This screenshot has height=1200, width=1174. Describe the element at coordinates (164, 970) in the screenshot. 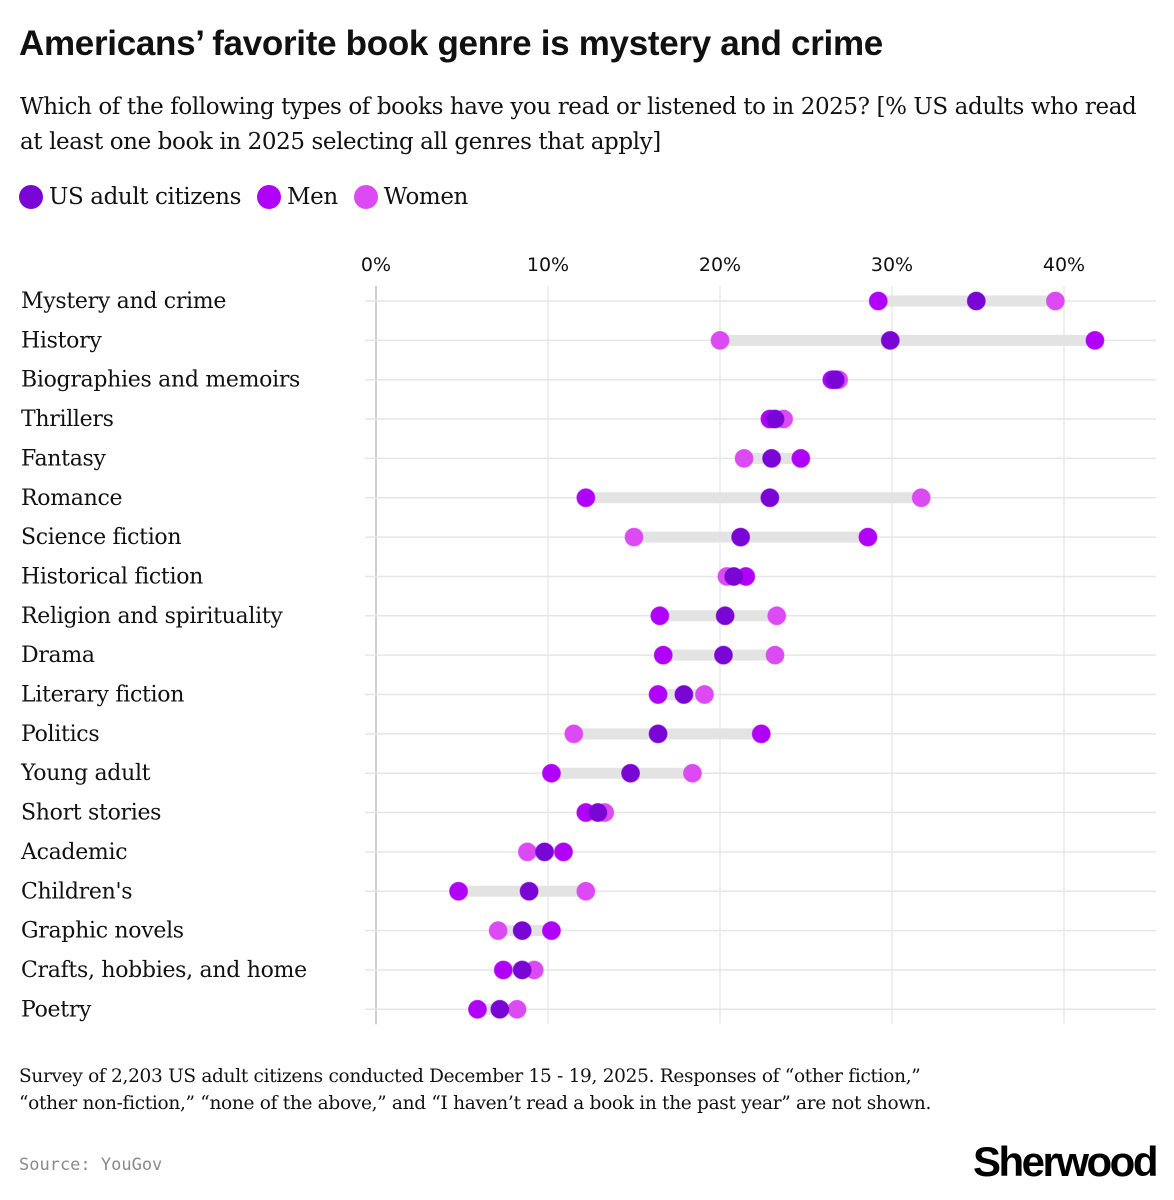

I see `row-label: Crafts, hobbies, and home` at that location.